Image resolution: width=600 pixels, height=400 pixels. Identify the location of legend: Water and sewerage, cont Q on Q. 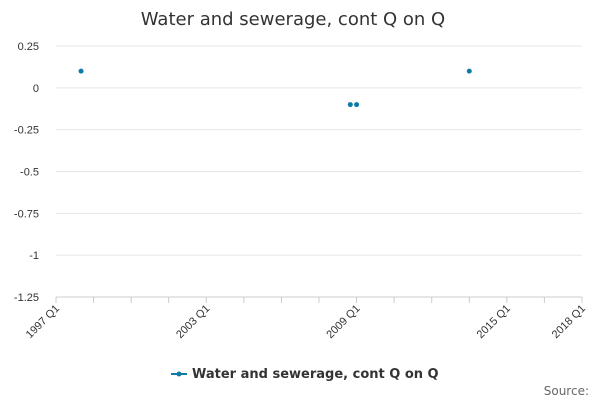
(305, 374).